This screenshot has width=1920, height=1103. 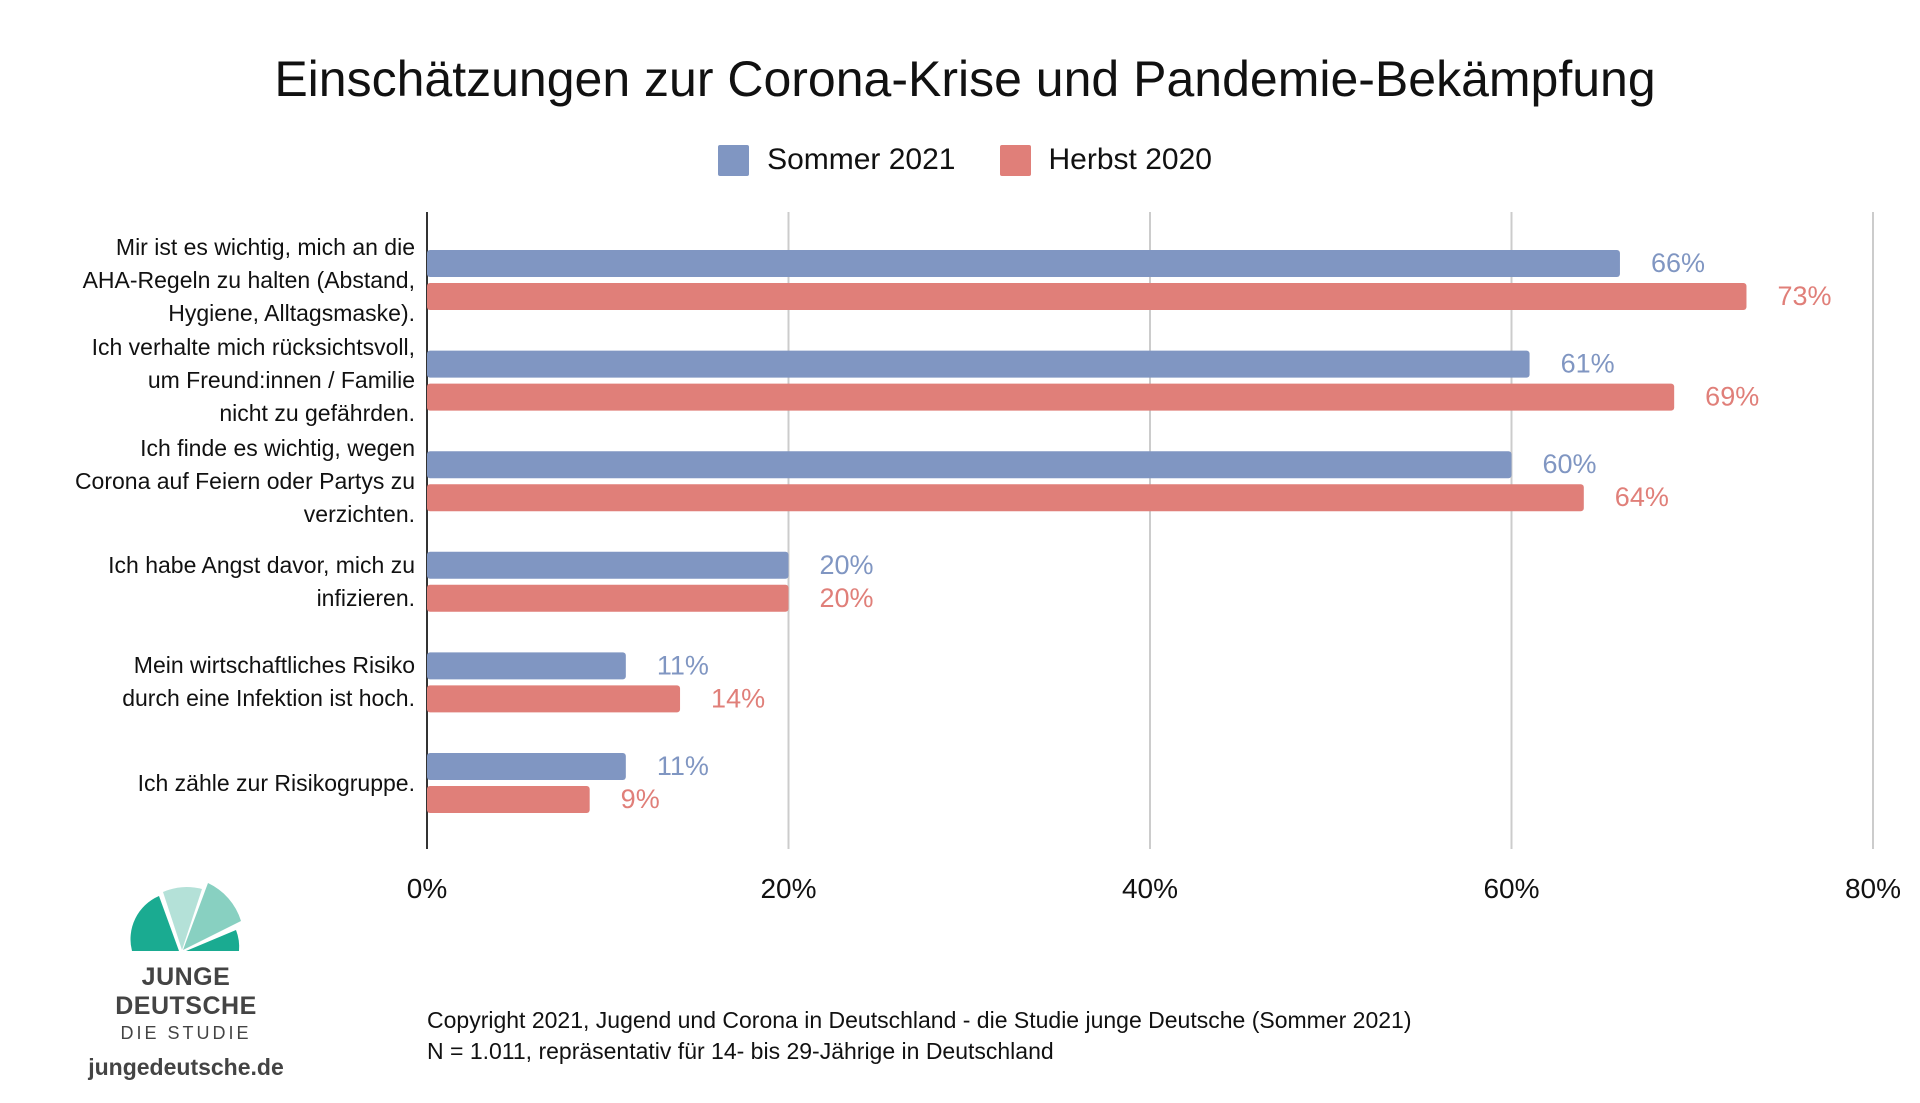 I want to click on x-tick-label: 80%, so click(x=1873, y=888).